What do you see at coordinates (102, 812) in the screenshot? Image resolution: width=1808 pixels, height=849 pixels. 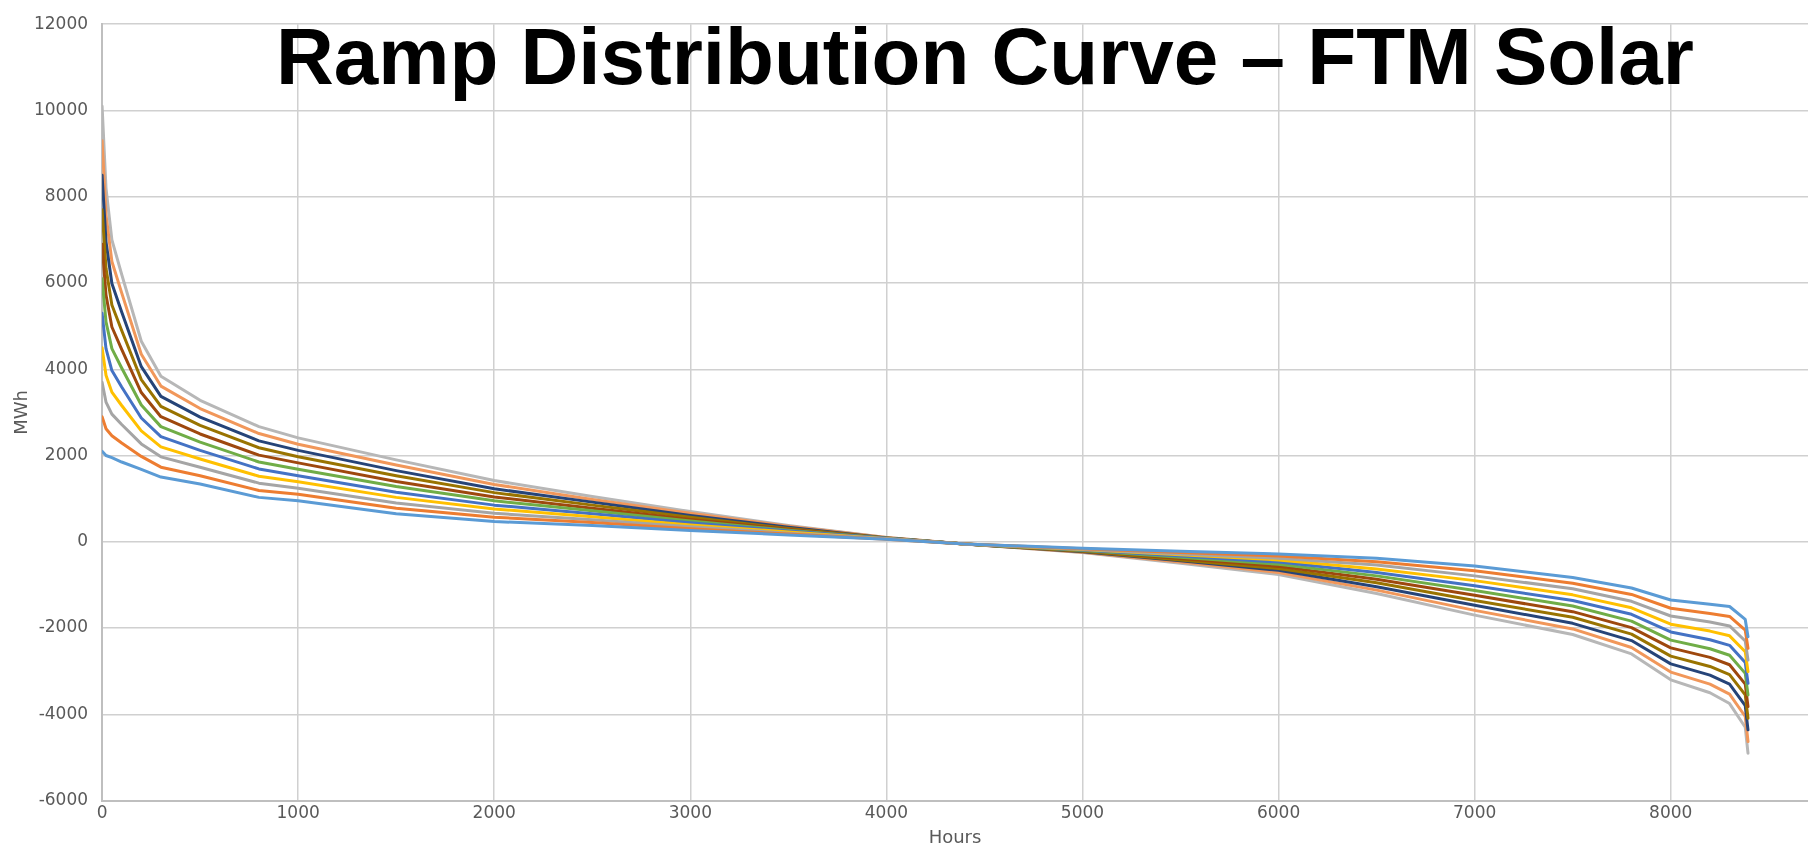 I see `x-tick-label: 0` at bounding box center [102, 812].